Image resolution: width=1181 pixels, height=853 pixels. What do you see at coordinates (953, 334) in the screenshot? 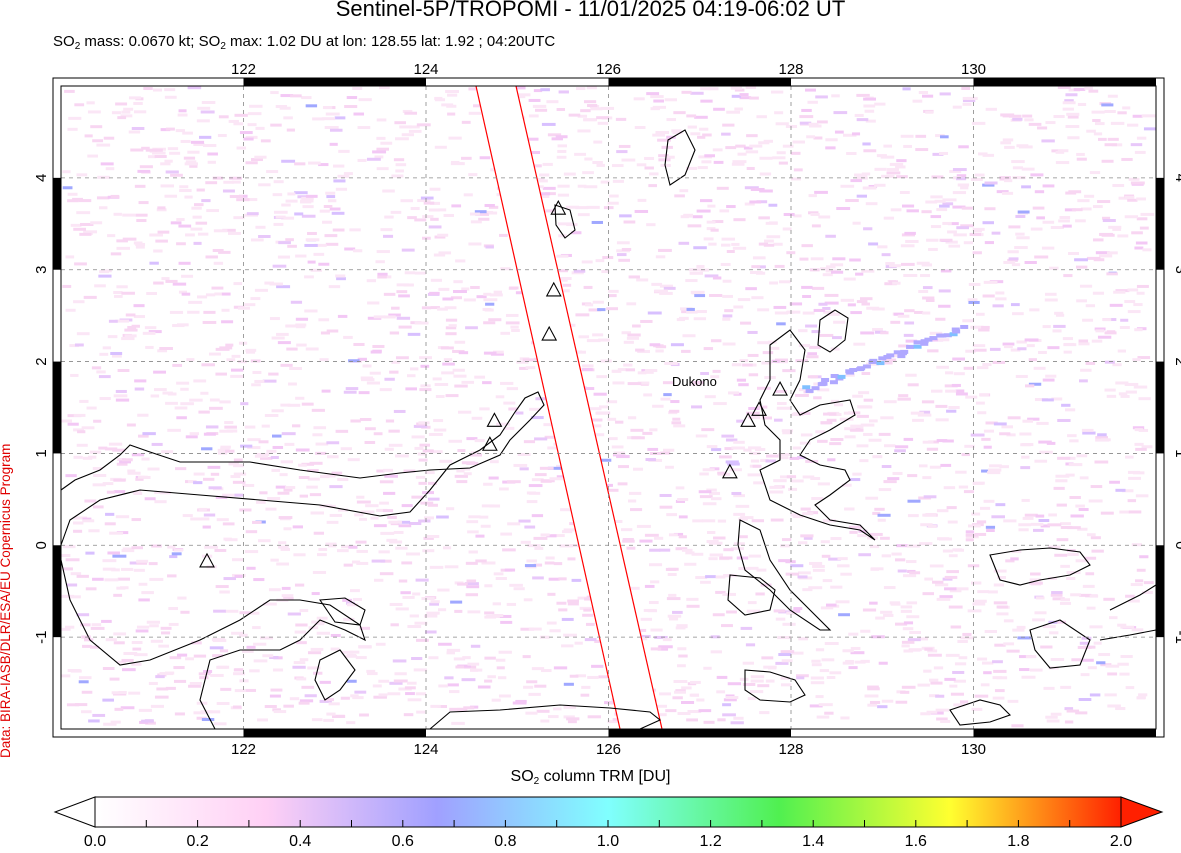
I see `so2-plume-pixel` at bounding box center [953, 334].